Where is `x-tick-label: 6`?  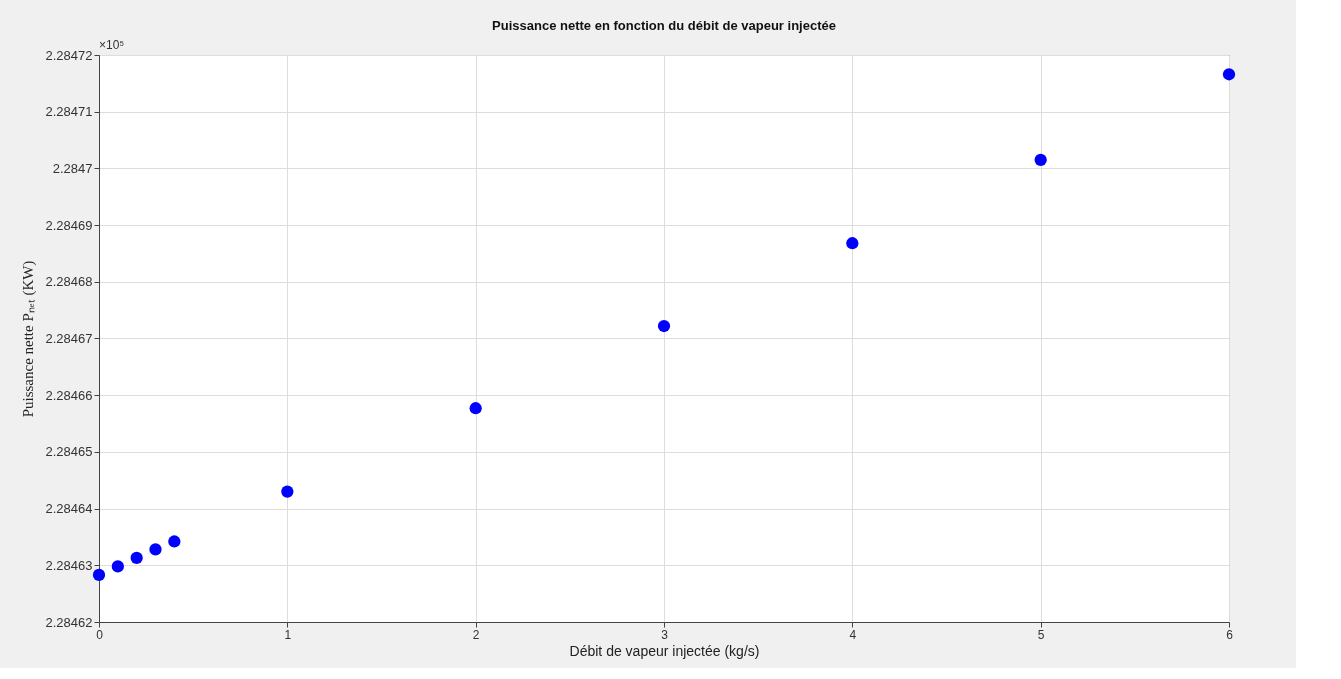 x-tick-label: 6 is located at coordinates (1230, 634).